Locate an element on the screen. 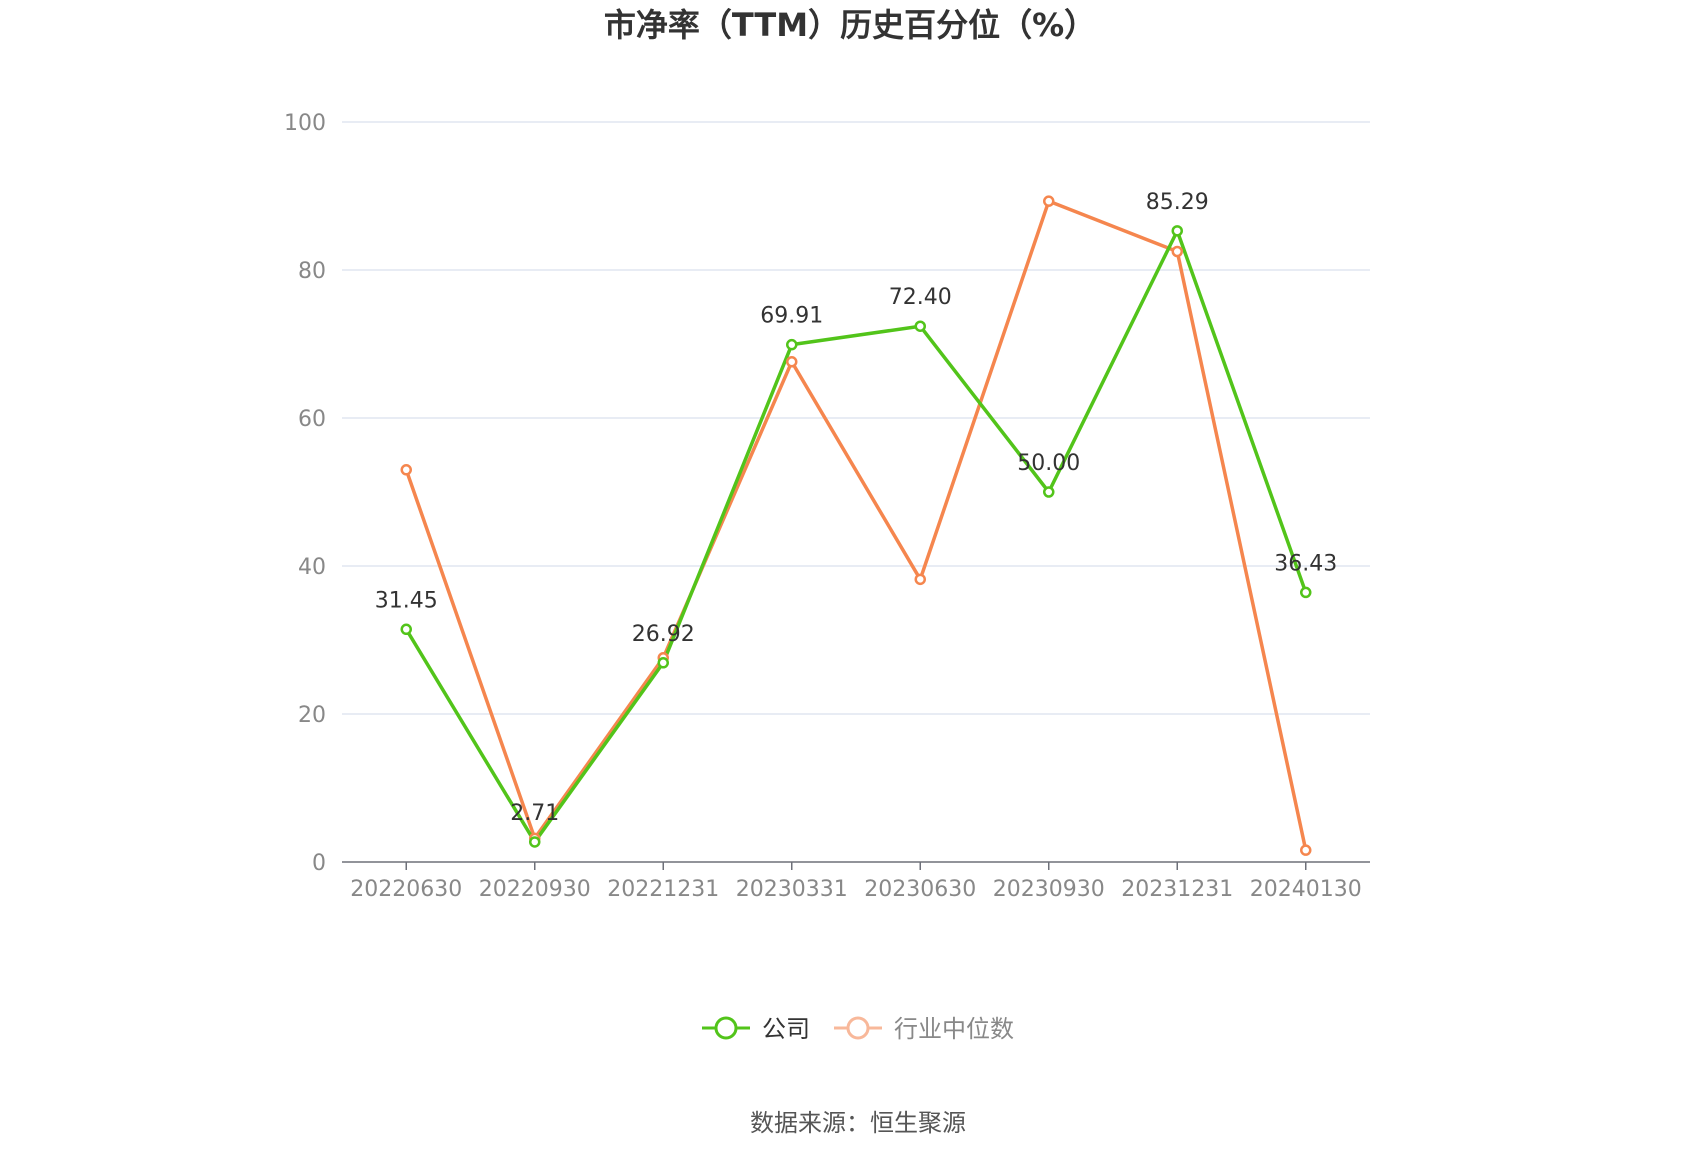 Image resolution: width=1700 pixels, height=1150 pixels. y-tick-label-1: 20 is located at coordinates (312, 715).